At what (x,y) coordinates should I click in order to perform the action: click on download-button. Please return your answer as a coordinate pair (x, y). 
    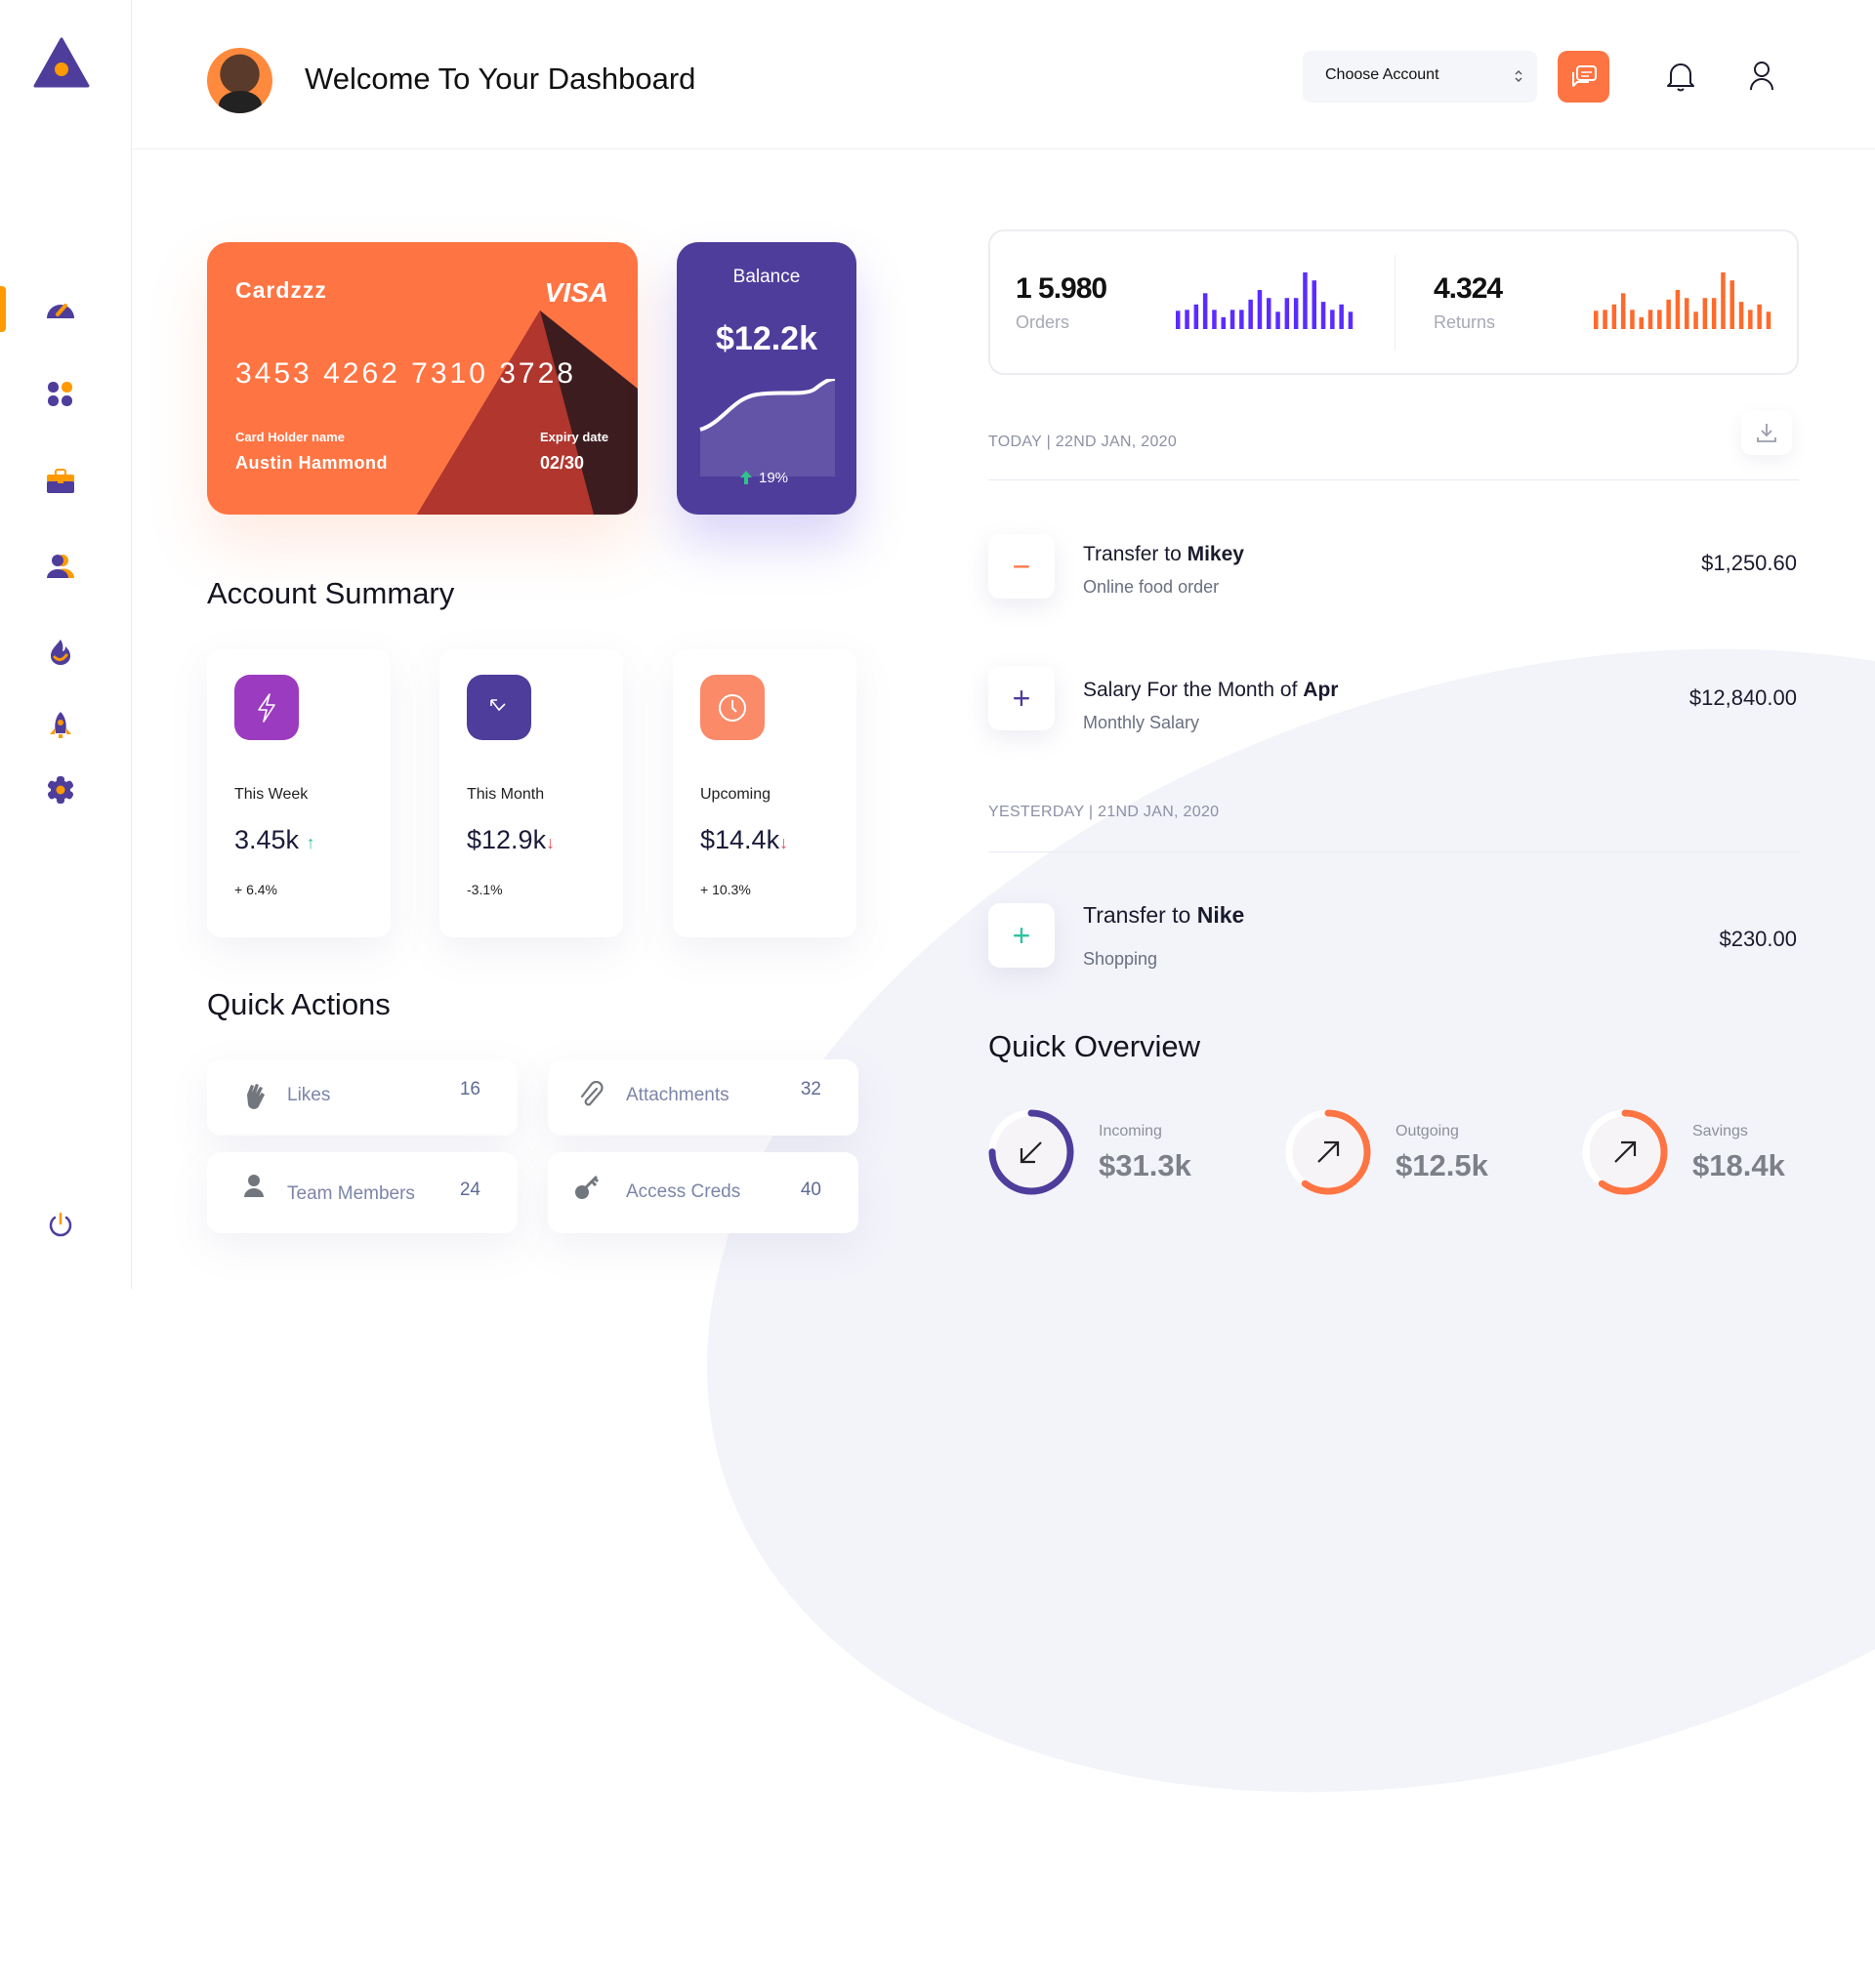
    Looking at the image, I should click on (1766, 432).